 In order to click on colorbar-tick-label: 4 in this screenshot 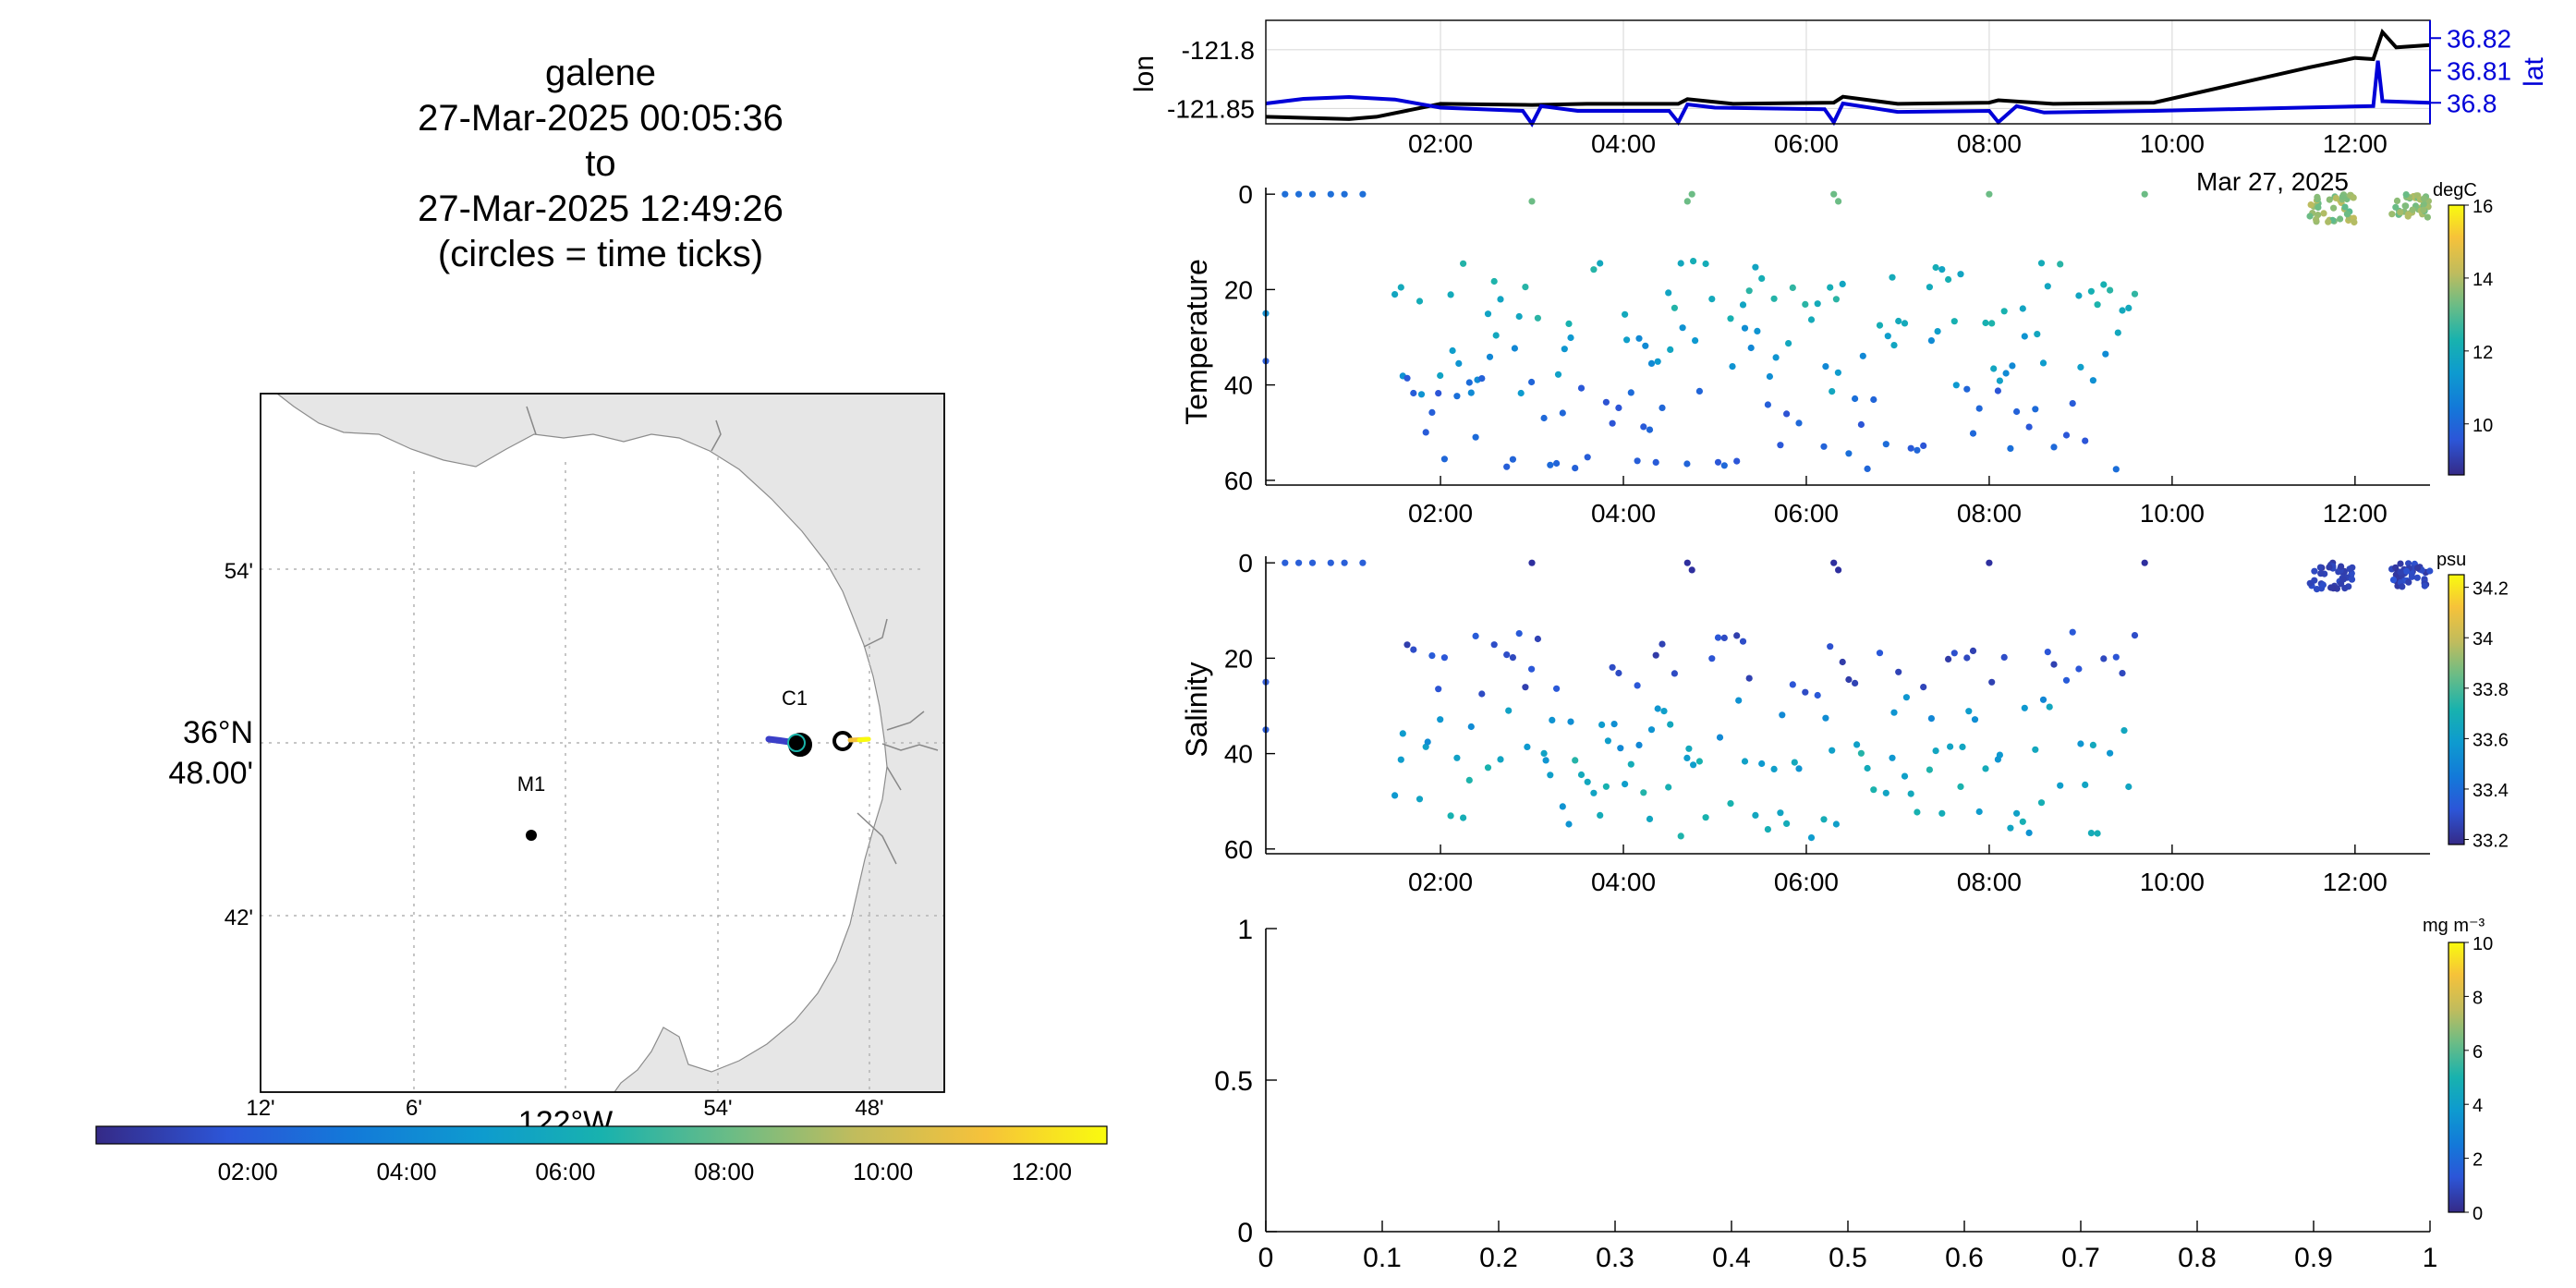, I will do `click(2478, 1106)`.